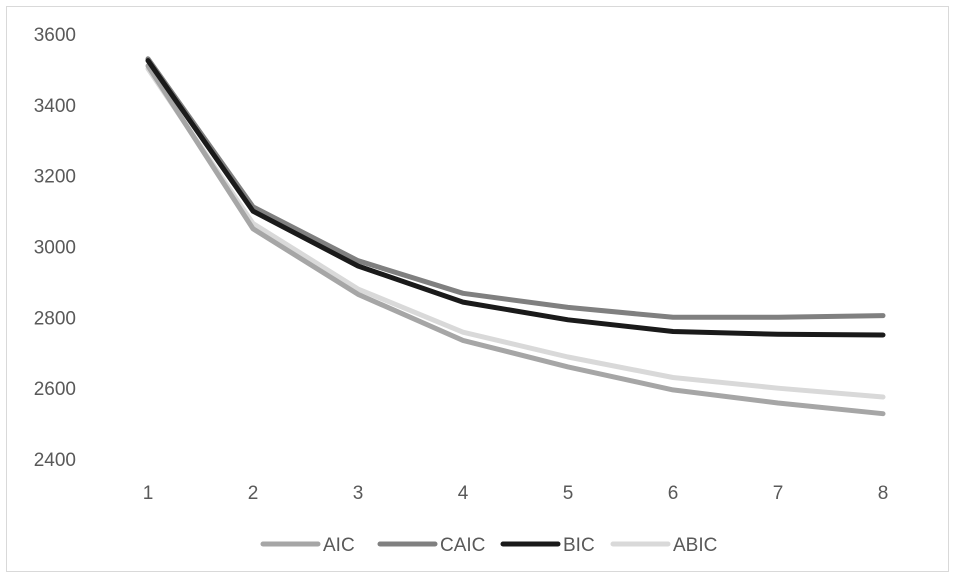 The height and width of the screenshot is (578, 957). I want to click on x-axis: 1 2 3 4 5 6 7 8, so click(516, 493).